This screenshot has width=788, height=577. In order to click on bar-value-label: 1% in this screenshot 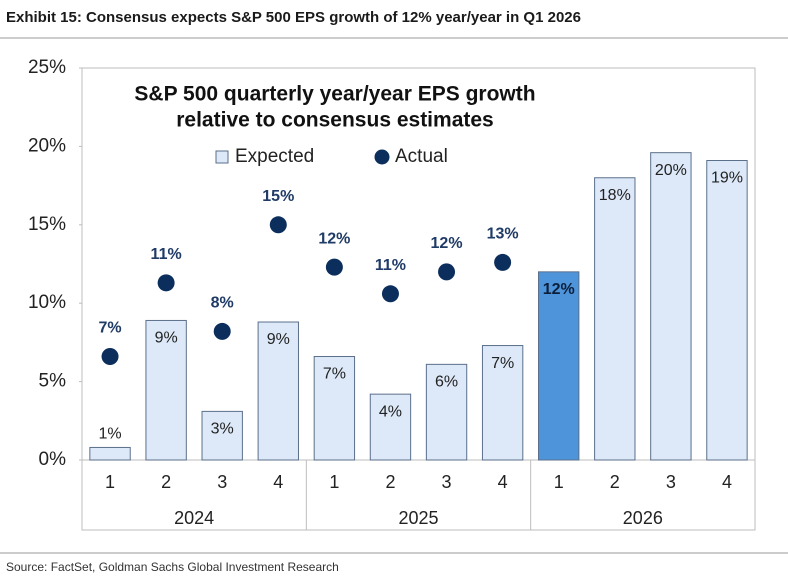, I will do `click(109, 434)`.